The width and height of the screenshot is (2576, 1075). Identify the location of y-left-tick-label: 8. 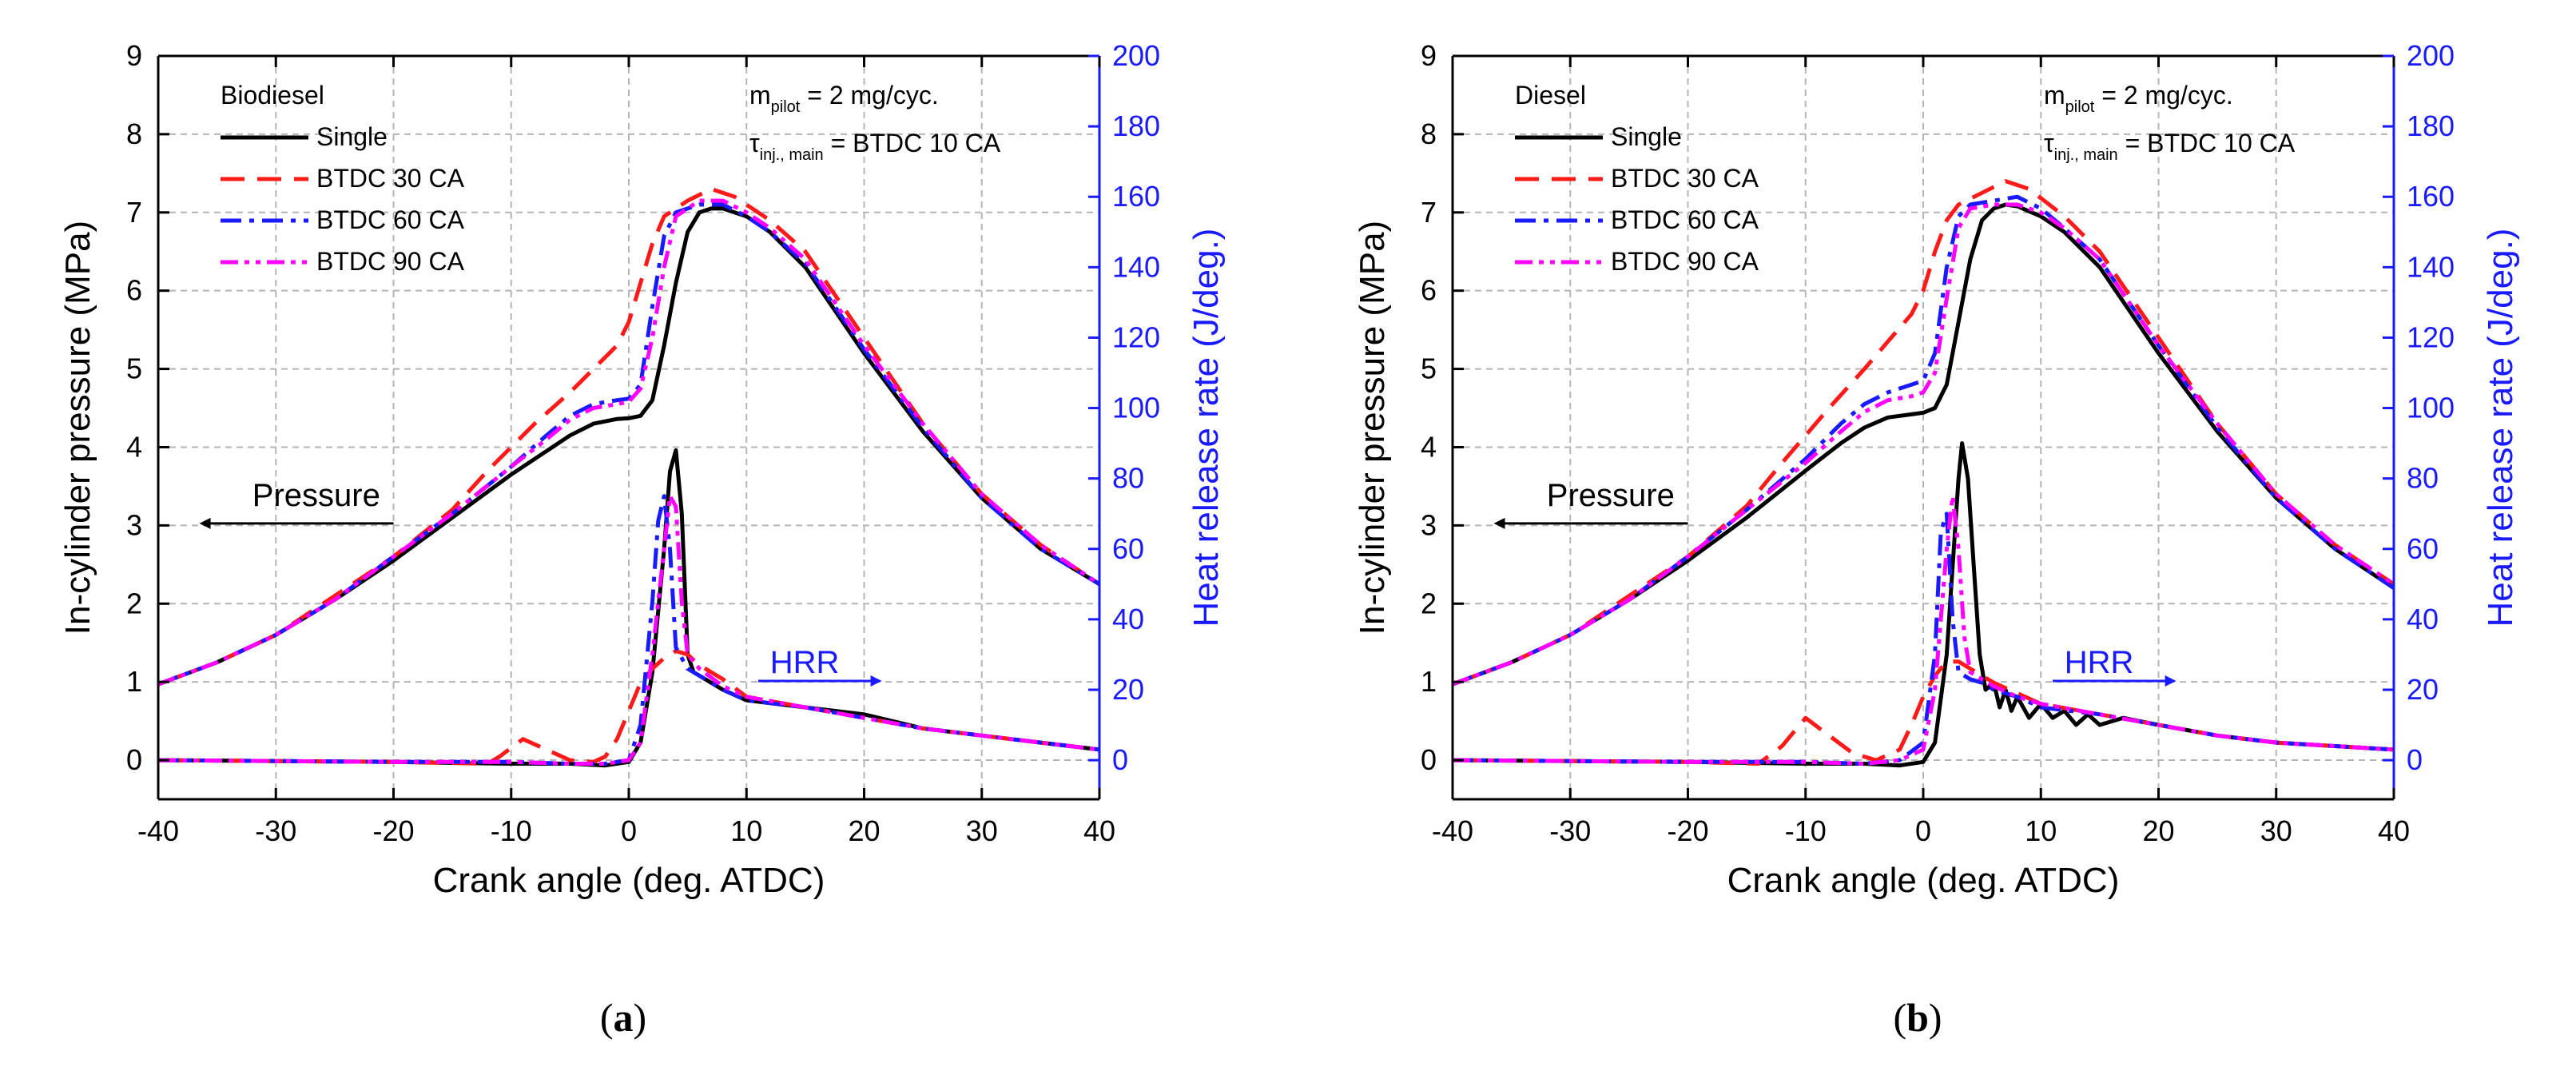
(134, 133).